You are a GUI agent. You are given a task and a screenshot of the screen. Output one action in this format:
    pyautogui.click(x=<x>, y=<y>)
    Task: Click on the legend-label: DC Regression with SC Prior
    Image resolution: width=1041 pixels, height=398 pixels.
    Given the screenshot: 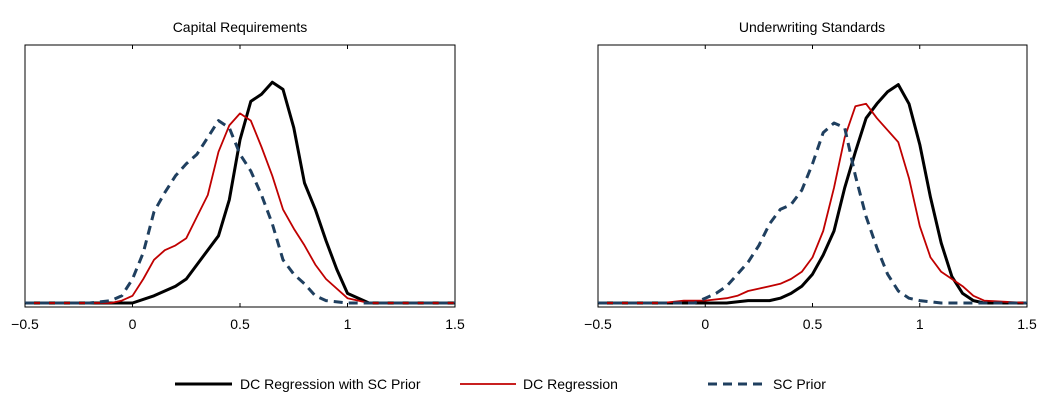 What is the action you would take?
    pyautogui.click(x=330, y=384)
    